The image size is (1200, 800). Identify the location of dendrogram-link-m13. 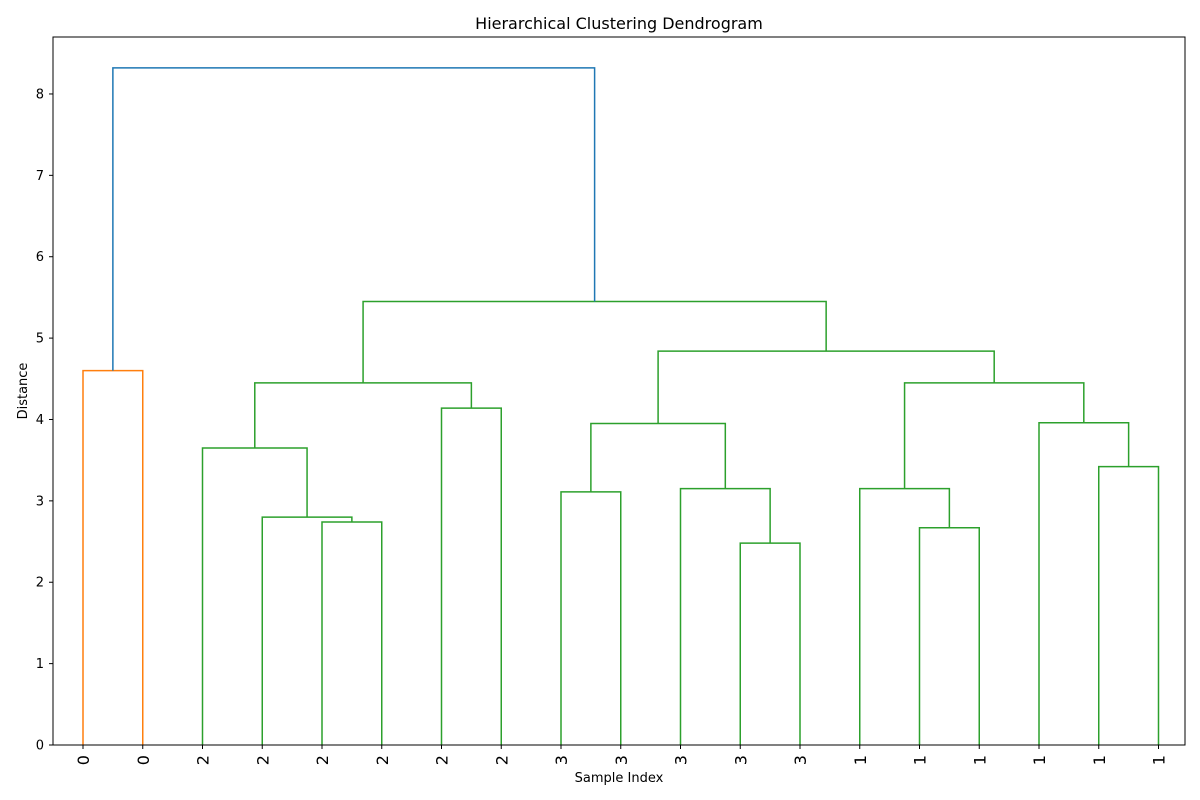
(1129, 605).